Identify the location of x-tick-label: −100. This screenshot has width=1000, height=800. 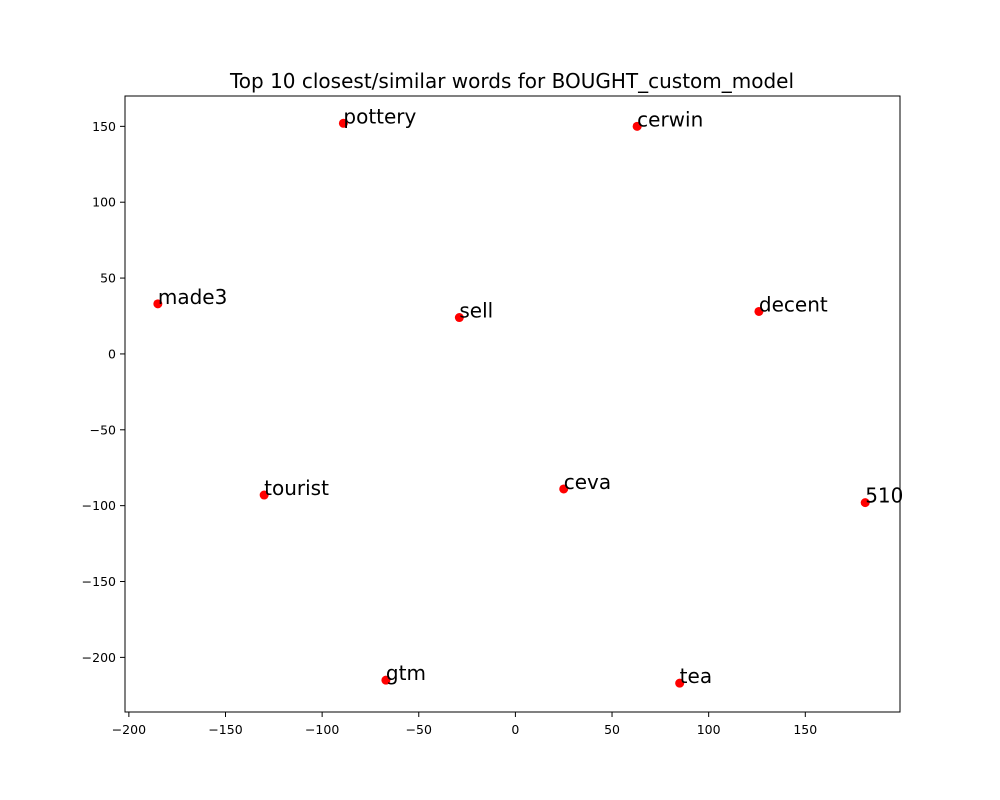
(322, 729).